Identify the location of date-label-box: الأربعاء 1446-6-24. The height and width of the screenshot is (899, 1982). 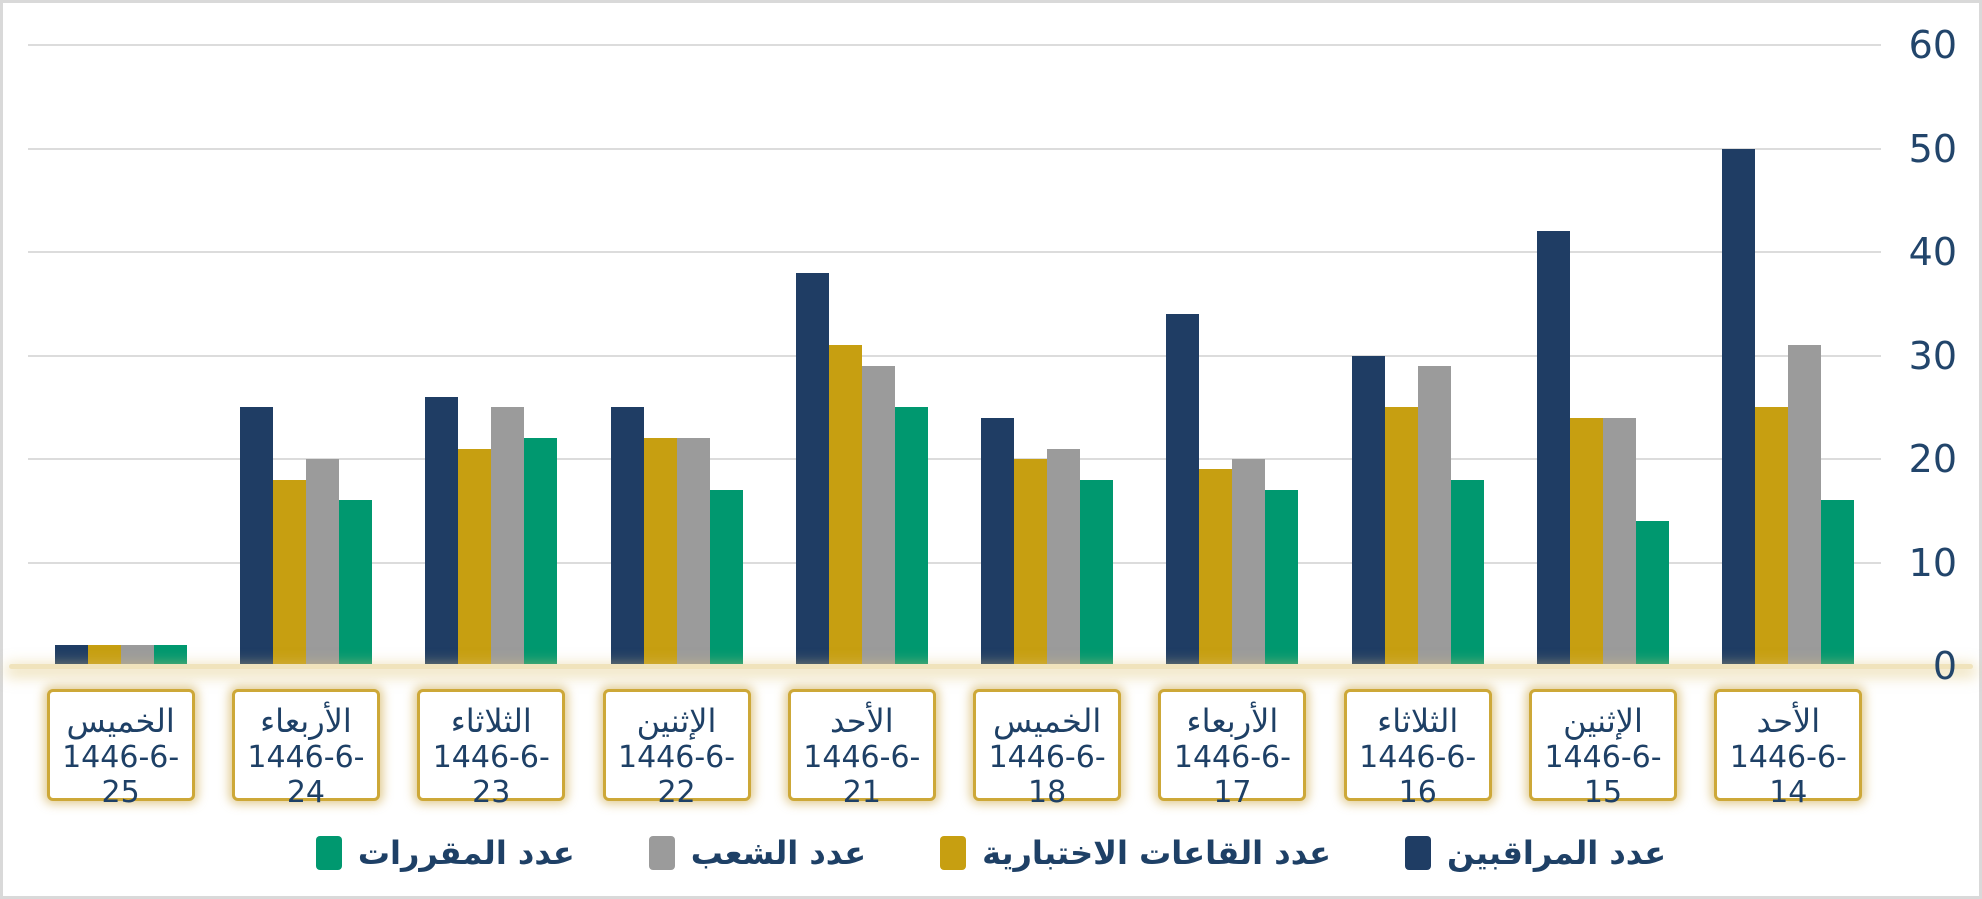
(305, 749).